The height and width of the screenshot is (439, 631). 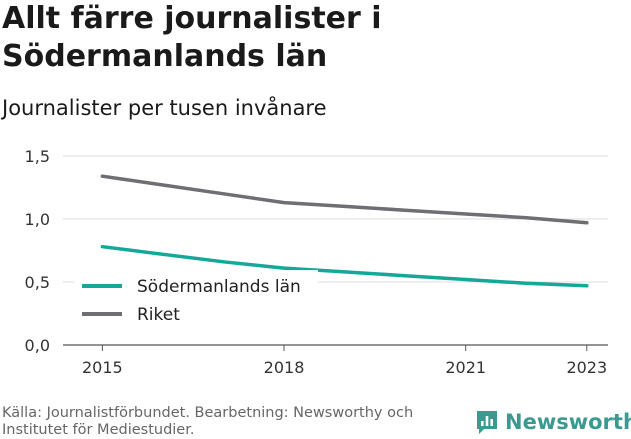 What do you see at coordinates (37, 345) in the screenshot?
I see `y-tick-label: 0,0` at bounding box center [37, 345].